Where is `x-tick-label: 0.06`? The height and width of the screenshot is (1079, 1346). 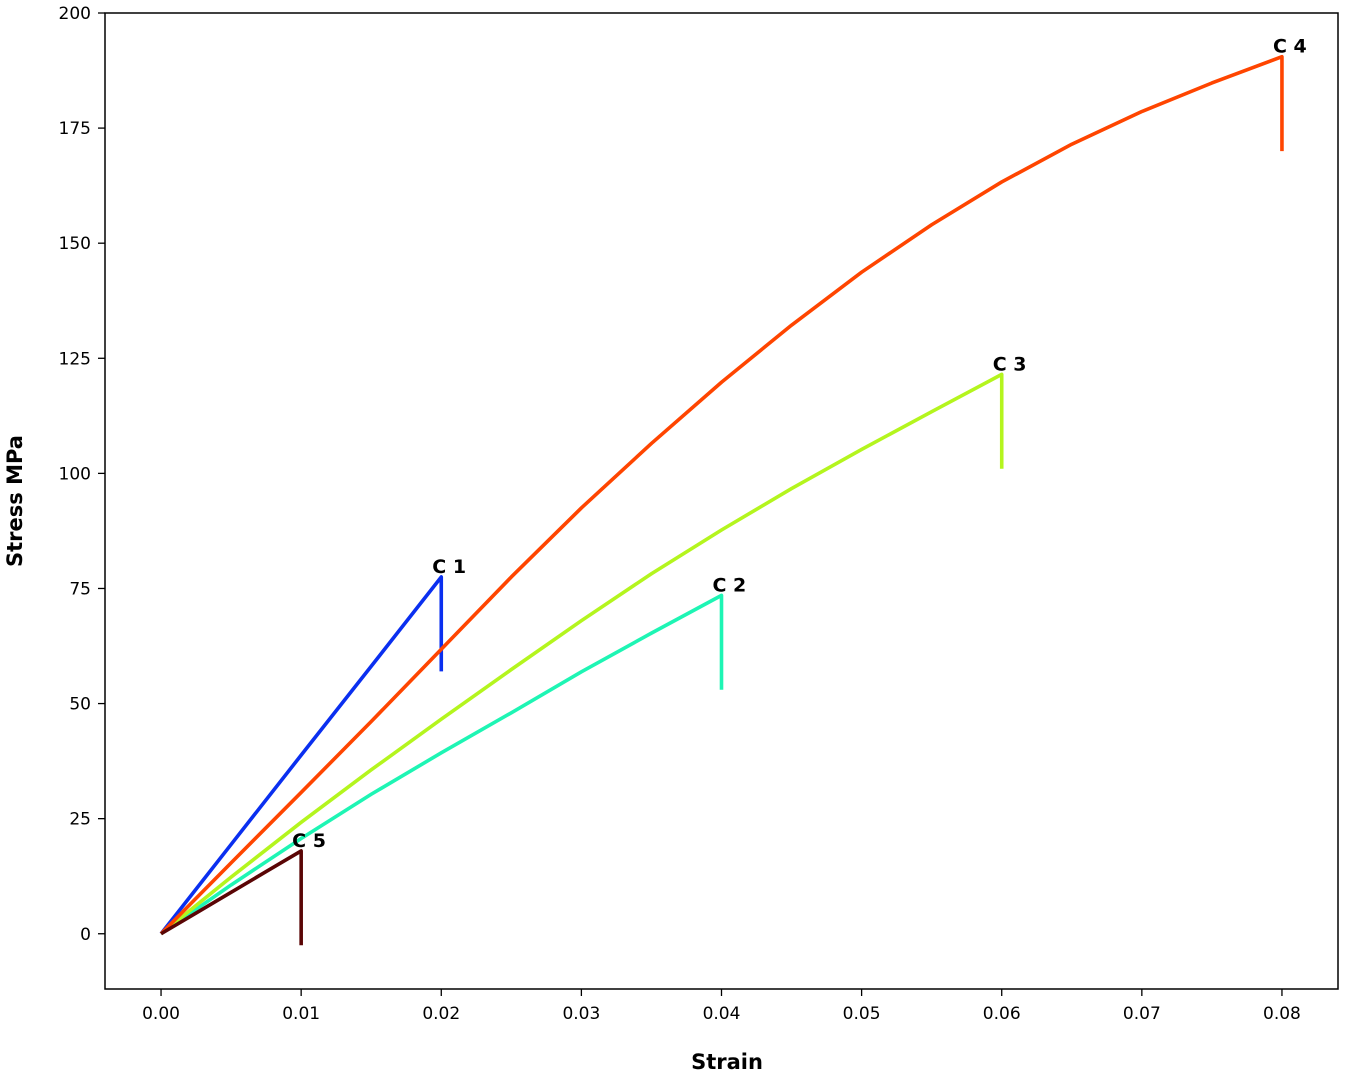
x-tick-label: 0.06 is located at coordinates (1002, 1014).